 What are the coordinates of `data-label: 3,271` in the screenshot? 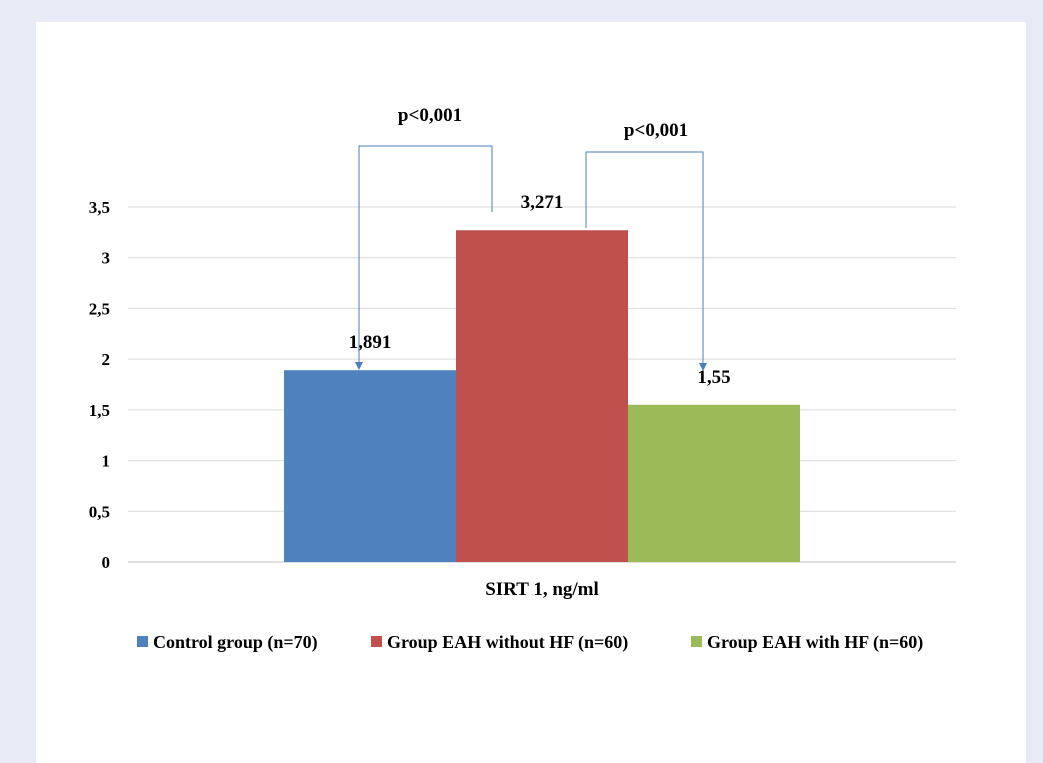 It's located at (542, 202).